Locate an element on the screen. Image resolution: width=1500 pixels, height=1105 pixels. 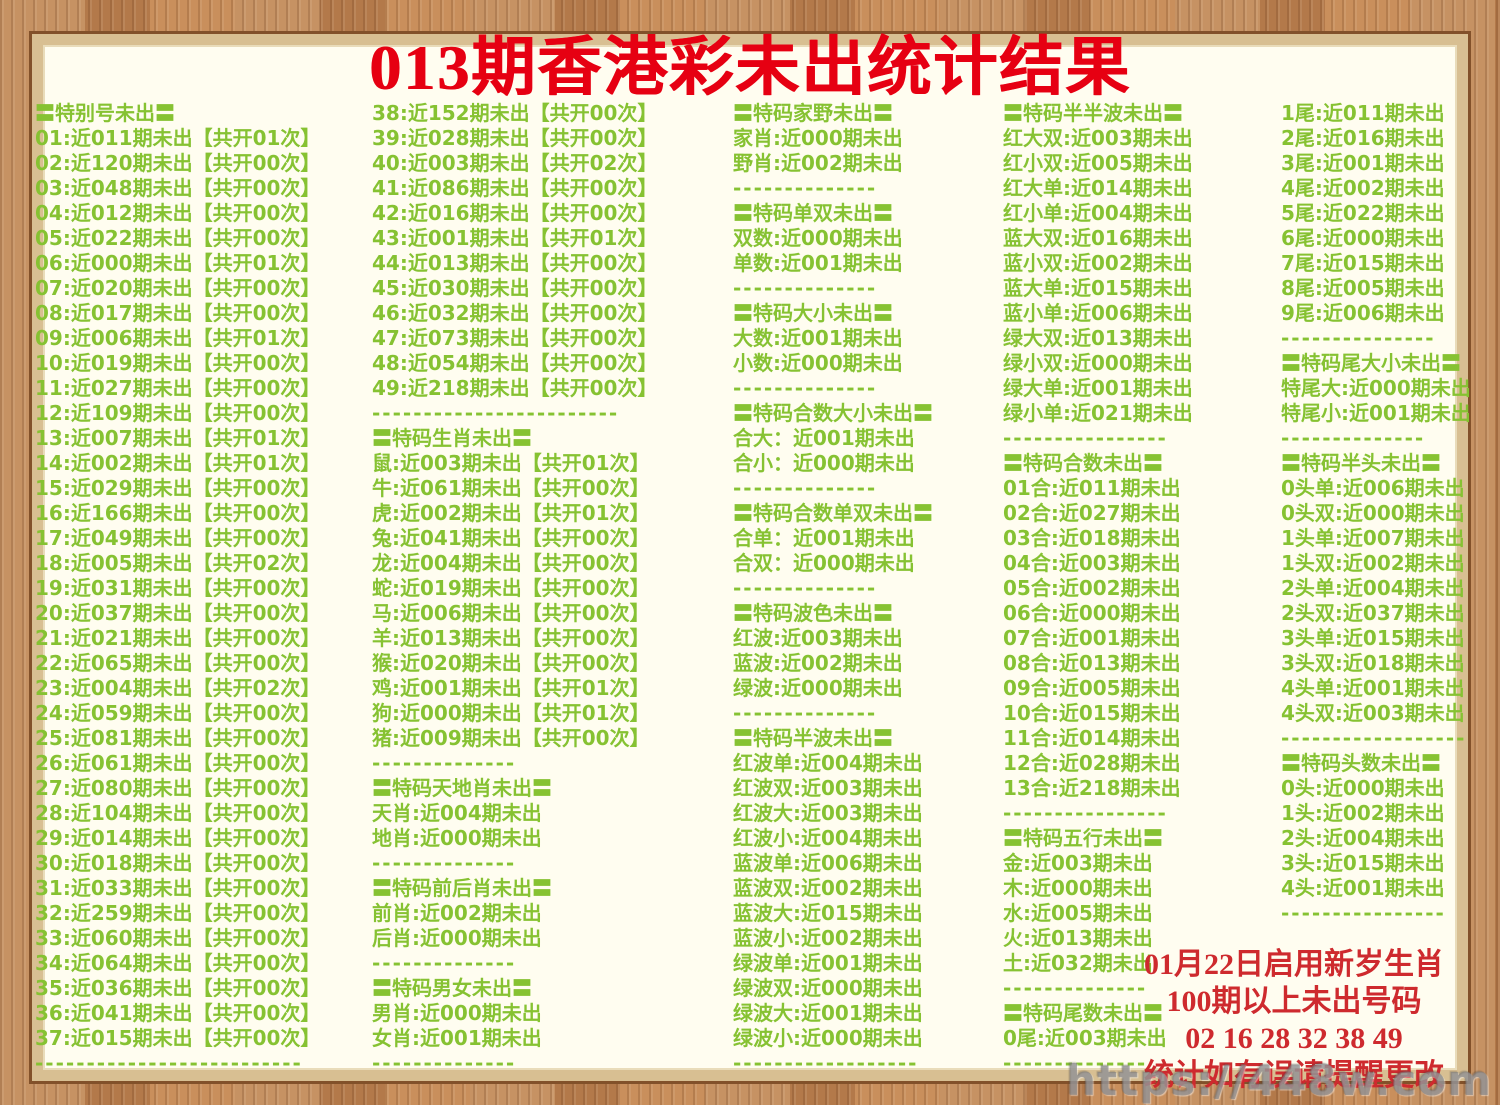
section-header: 〓特码生肖未出〓 is located at coordinates (452, 438).